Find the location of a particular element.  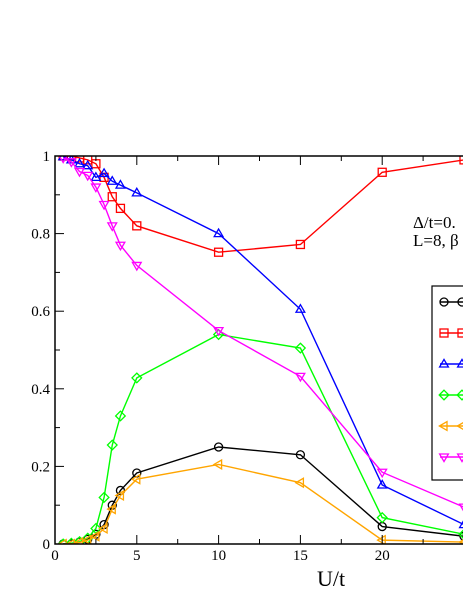

y-tick-label: 0 is located at coordinates (47, 545).